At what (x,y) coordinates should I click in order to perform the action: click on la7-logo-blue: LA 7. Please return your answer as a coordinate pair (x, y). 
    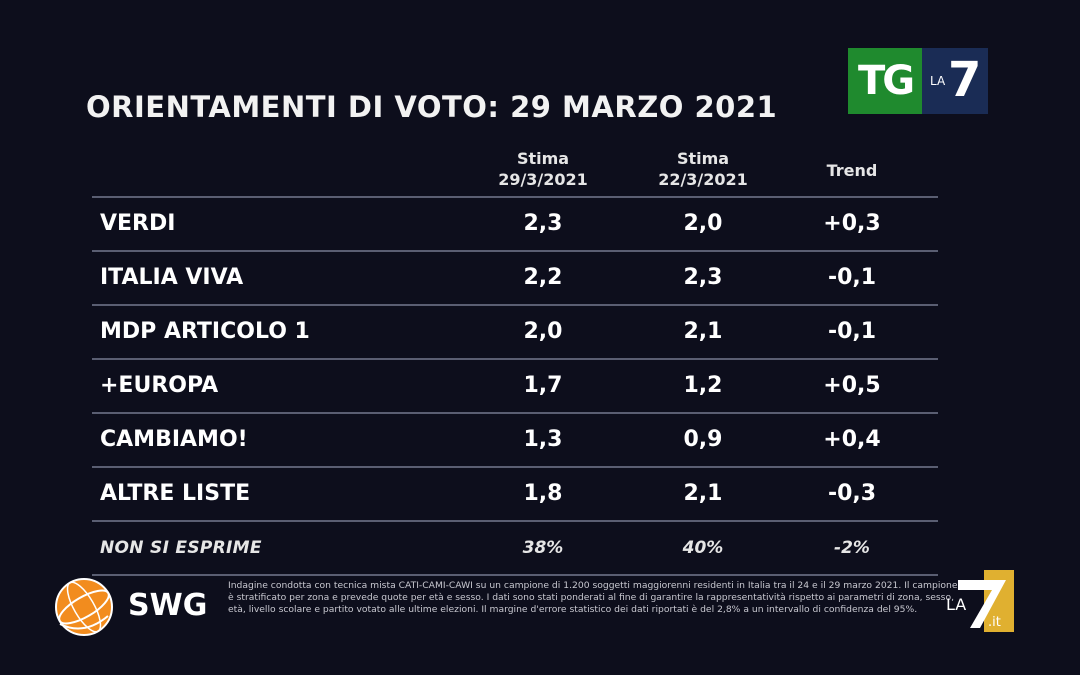
    Looking at the image, I should click on (955, 81).